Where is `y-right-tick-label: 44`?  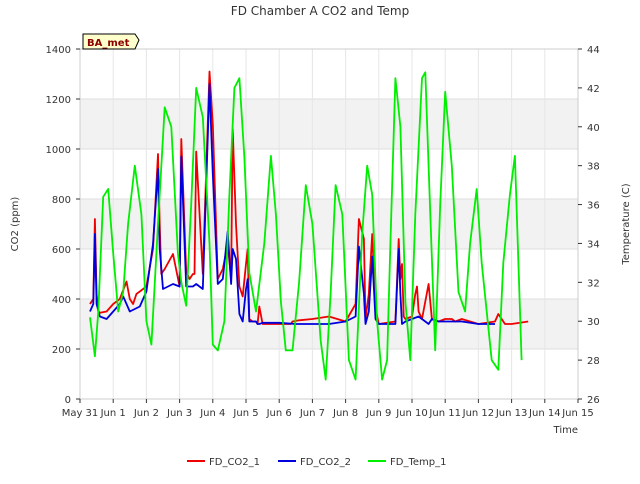
y-right-tick-label: 44 is located at coordinates (593, 50).